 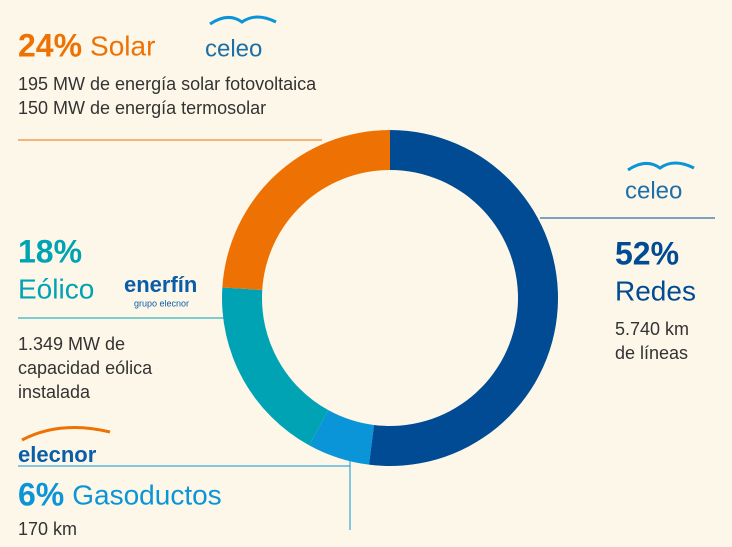 I want to click on value-label: 24%, so click(x=50, y=45).